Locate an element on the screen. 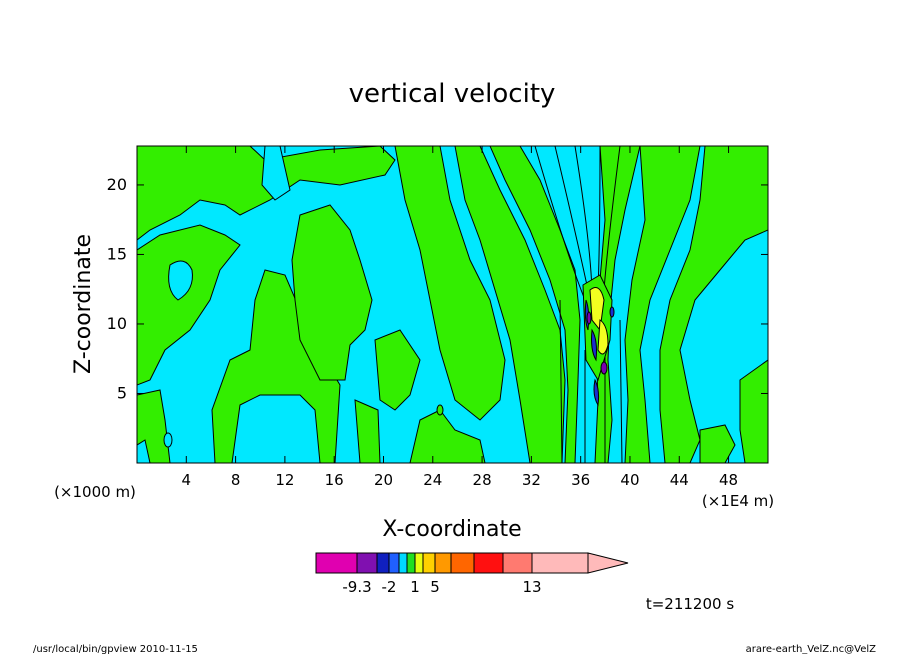  colorbar-label: 5 is located at coordinates (435, 587).